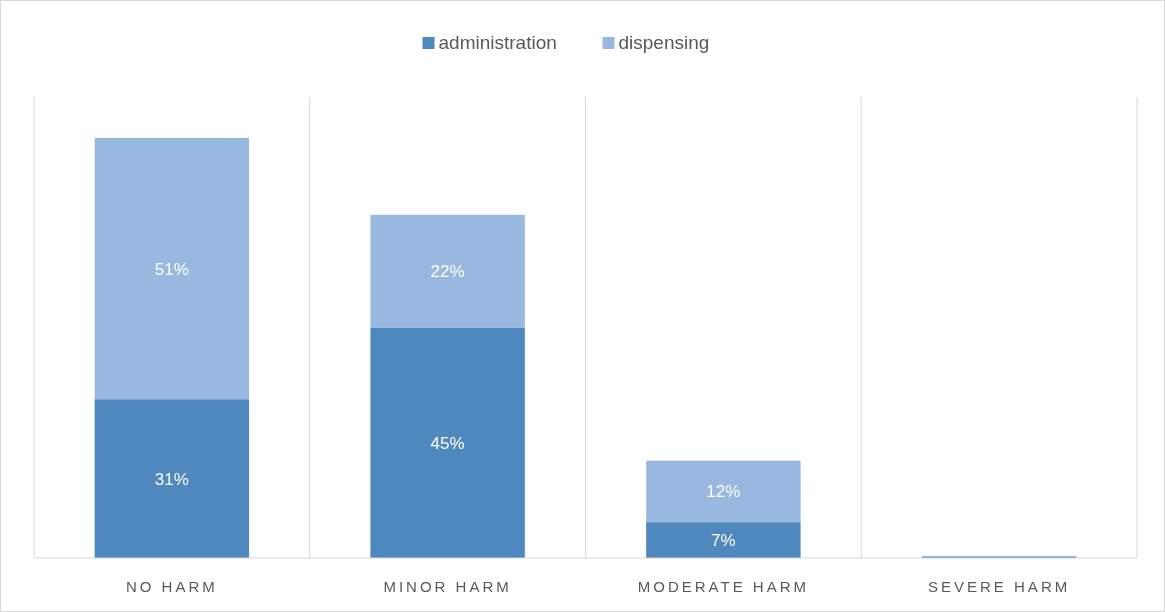 Image resolution: width=1165 pixels, height=612 pixels. Describe the element at coordinates (447, 272) in the screenshot. I see `data-label: 22%` at that location.